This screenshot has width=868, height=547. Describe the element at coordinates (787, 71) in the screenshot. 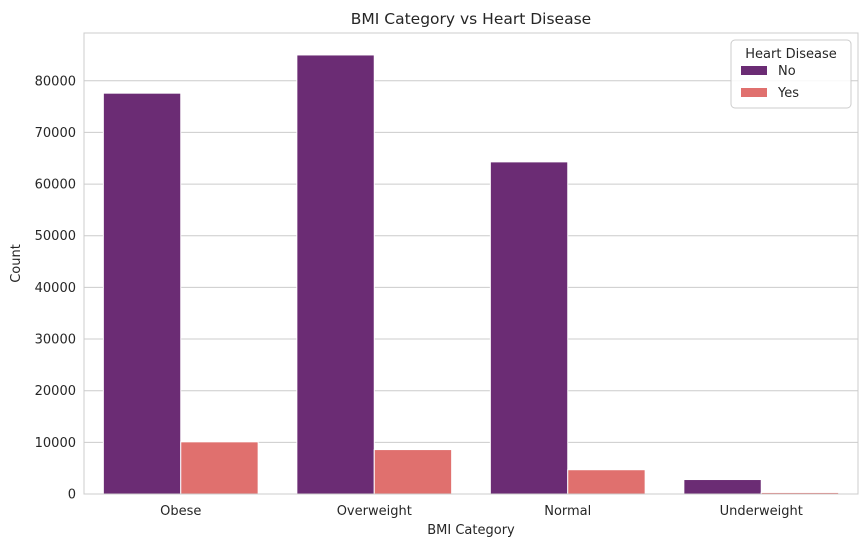

I see `legend-label-no: No` at that location.